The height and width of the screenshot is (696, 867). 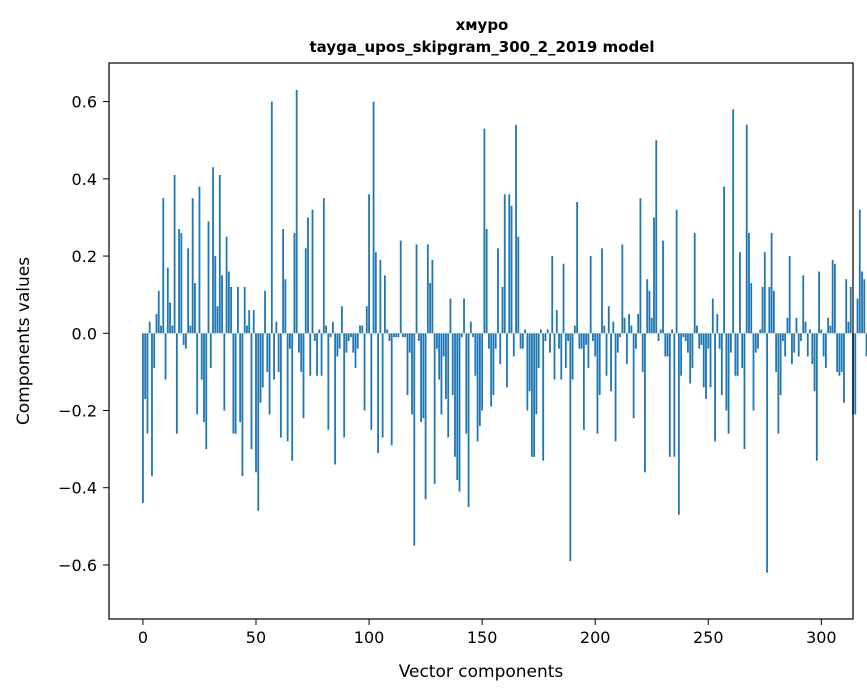 I want to click on x-tick-label: 150, so click(x=482, y=637).